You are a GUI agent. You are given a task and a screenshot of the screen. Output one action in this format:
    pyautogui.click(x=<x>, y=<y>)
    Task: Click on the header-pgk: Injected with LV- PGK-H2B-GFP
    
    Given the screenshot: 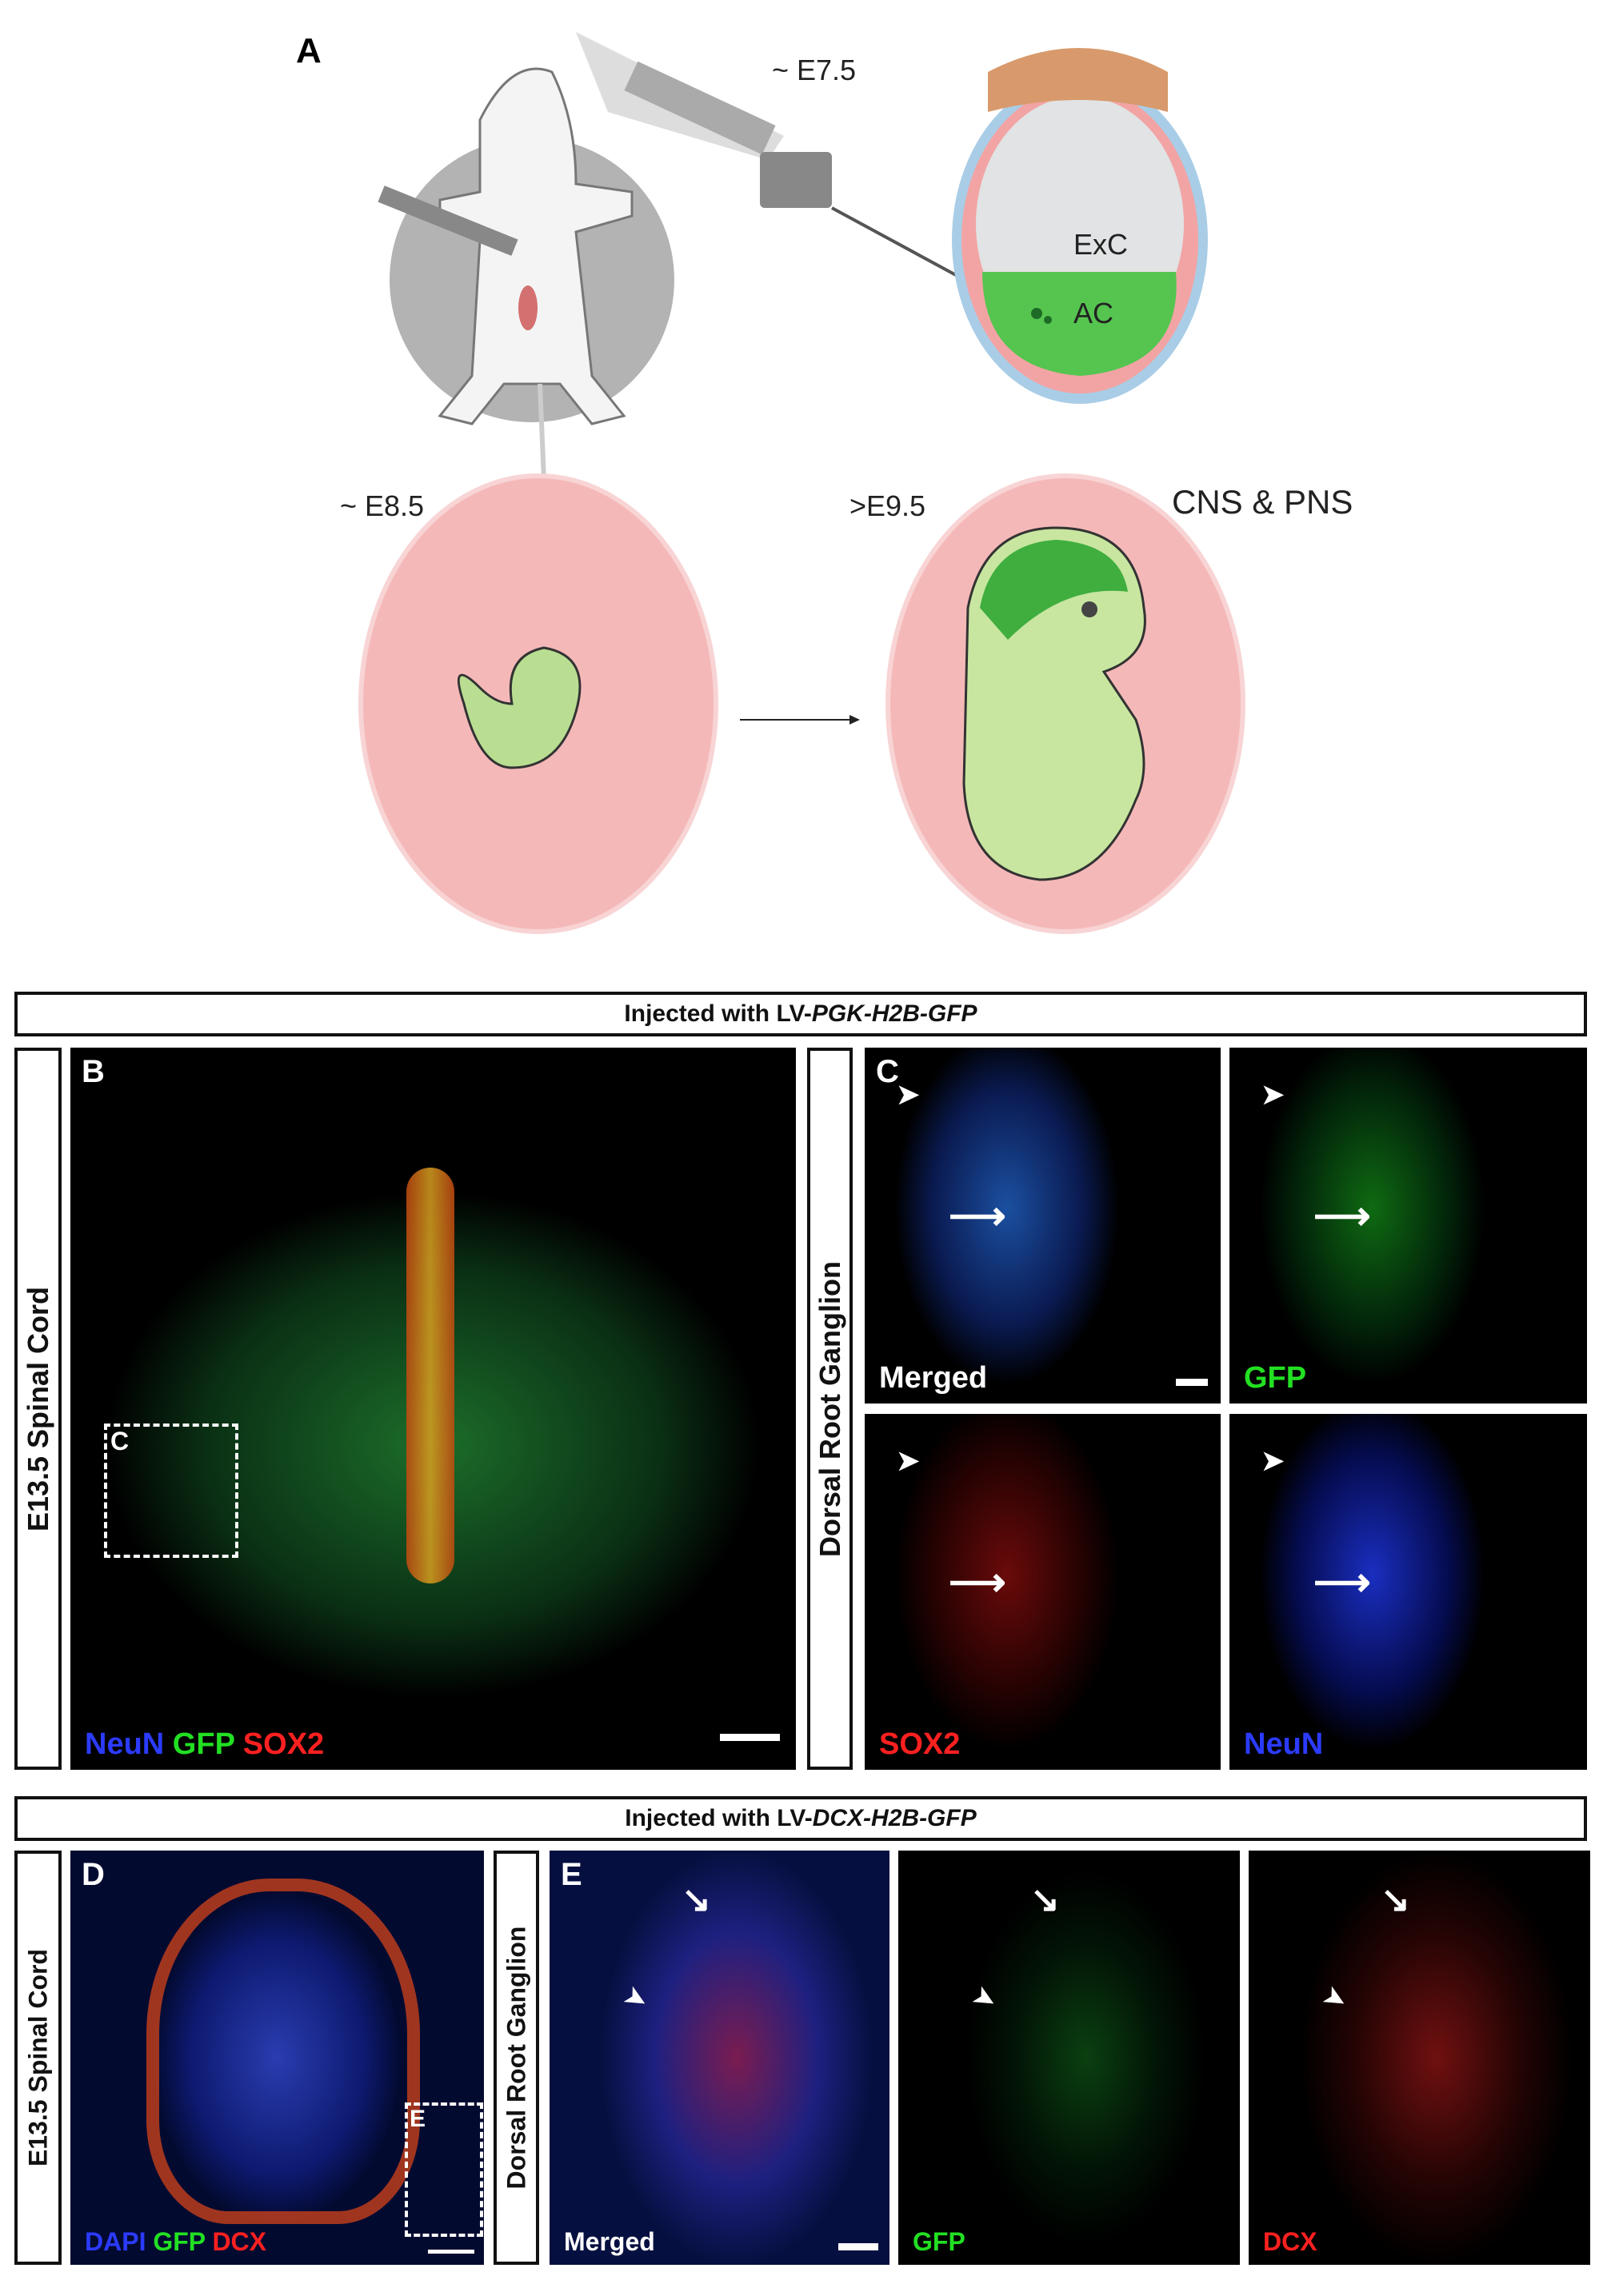 What is the action you would take?
    pyautogui.click(x=801, y=1014)
    